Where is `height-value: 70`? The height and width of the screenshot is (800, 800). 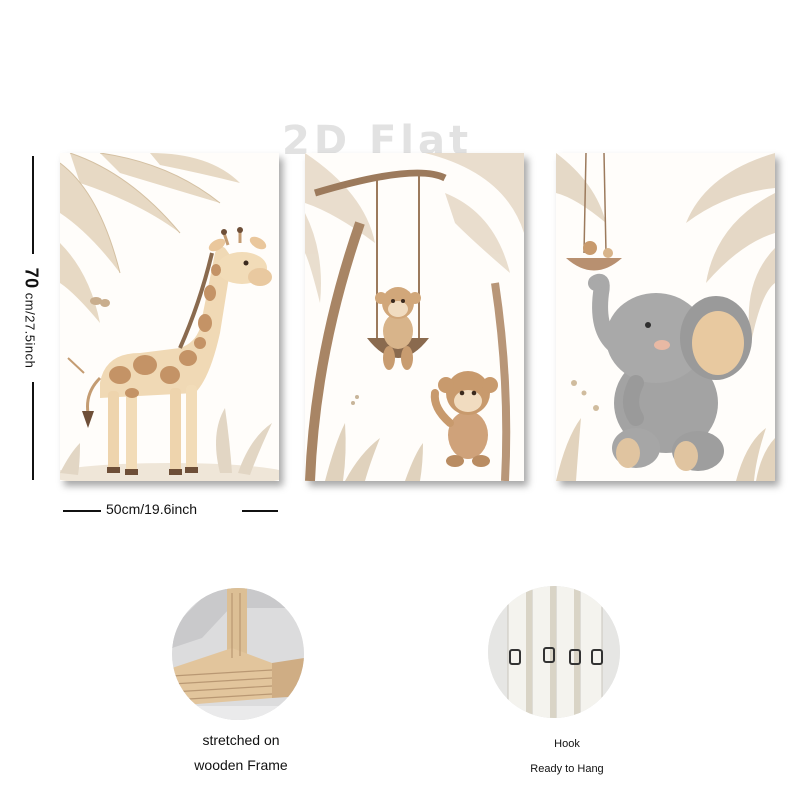 height-value: 70 is located at coordinates (31, 278).